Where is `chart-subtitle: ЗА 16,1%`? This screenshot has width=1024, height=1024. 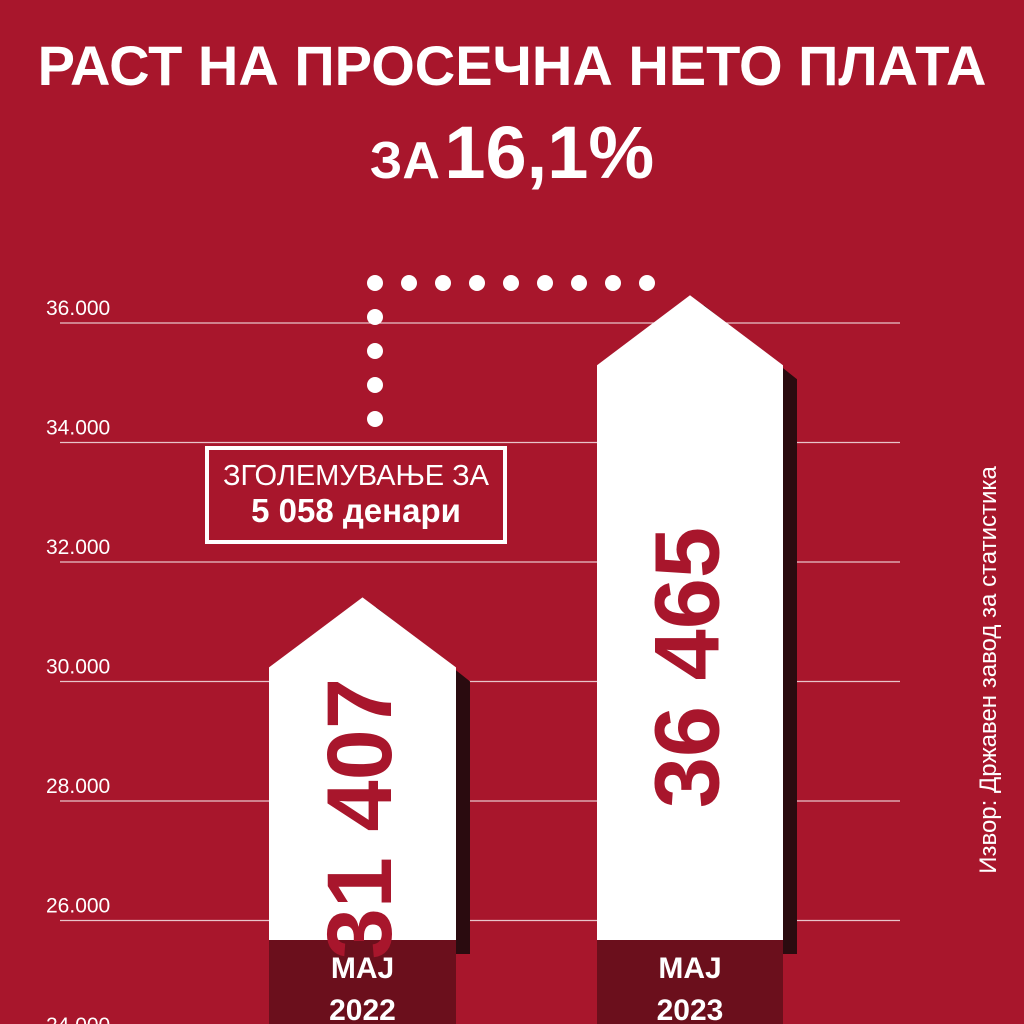 chart-subtitle: ЗА 16,1% is located at coordinates (512, 163).